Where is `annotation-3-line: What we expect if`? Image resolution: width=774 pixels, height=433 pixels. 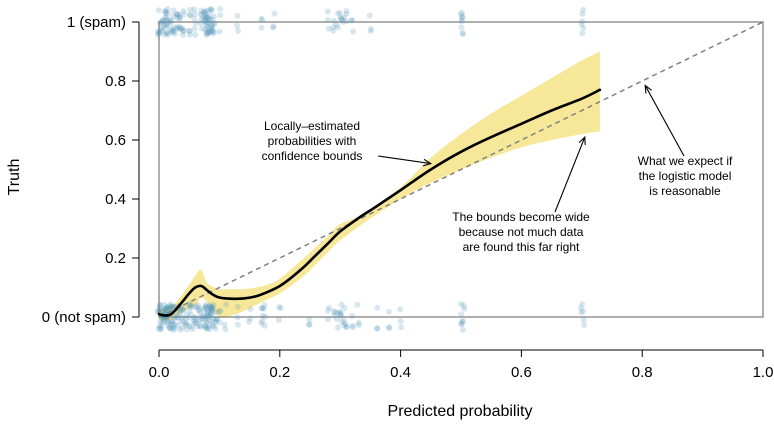 annotation-3-line: What we expect if is located at coordinates (685, 161).